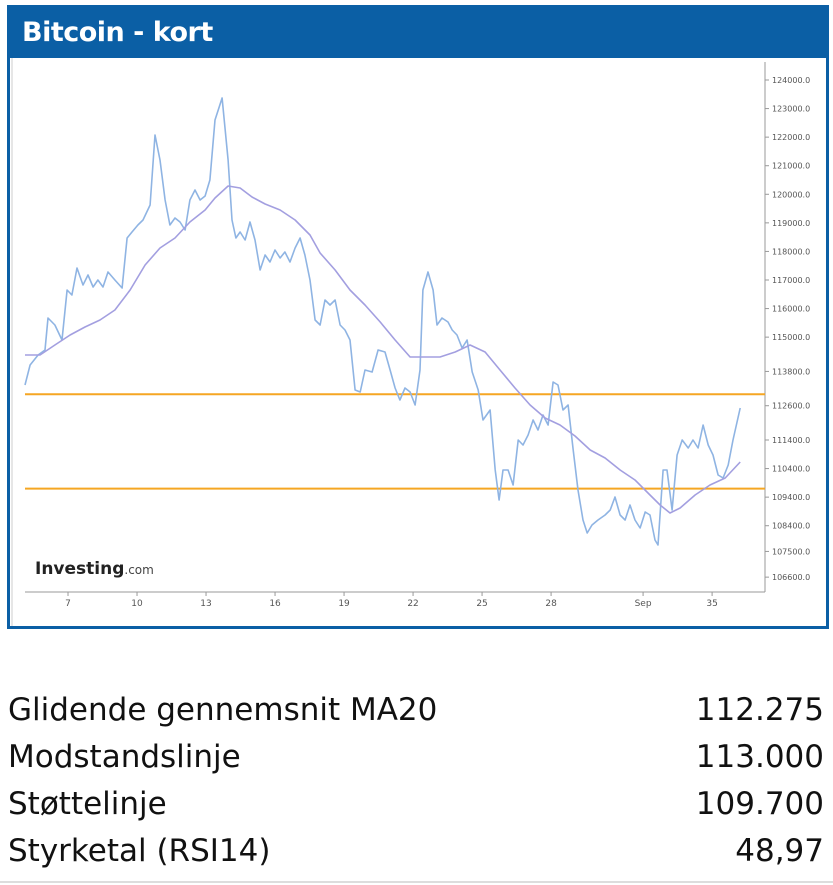 Image resolution: width=833 pixels, height=885 pixels. Describe the element at coordinates (223, 710) in the screenshot. I see `stats-label: Glidende gennemsnit MA20` at that location.